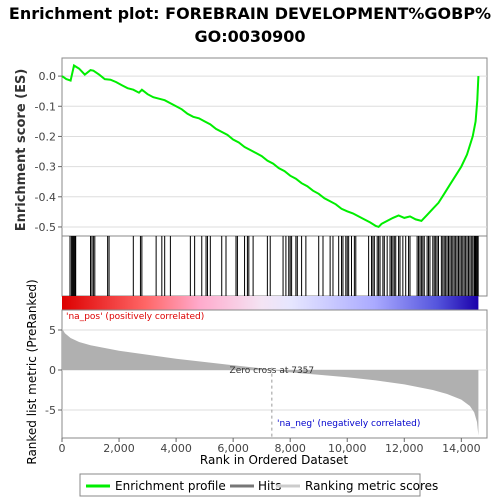 The height and width of the screenshot is (500, 500). Describe the element at coordinates (119, 448) in the screenshot. I see `x-tick-label: 2,000` at that location.